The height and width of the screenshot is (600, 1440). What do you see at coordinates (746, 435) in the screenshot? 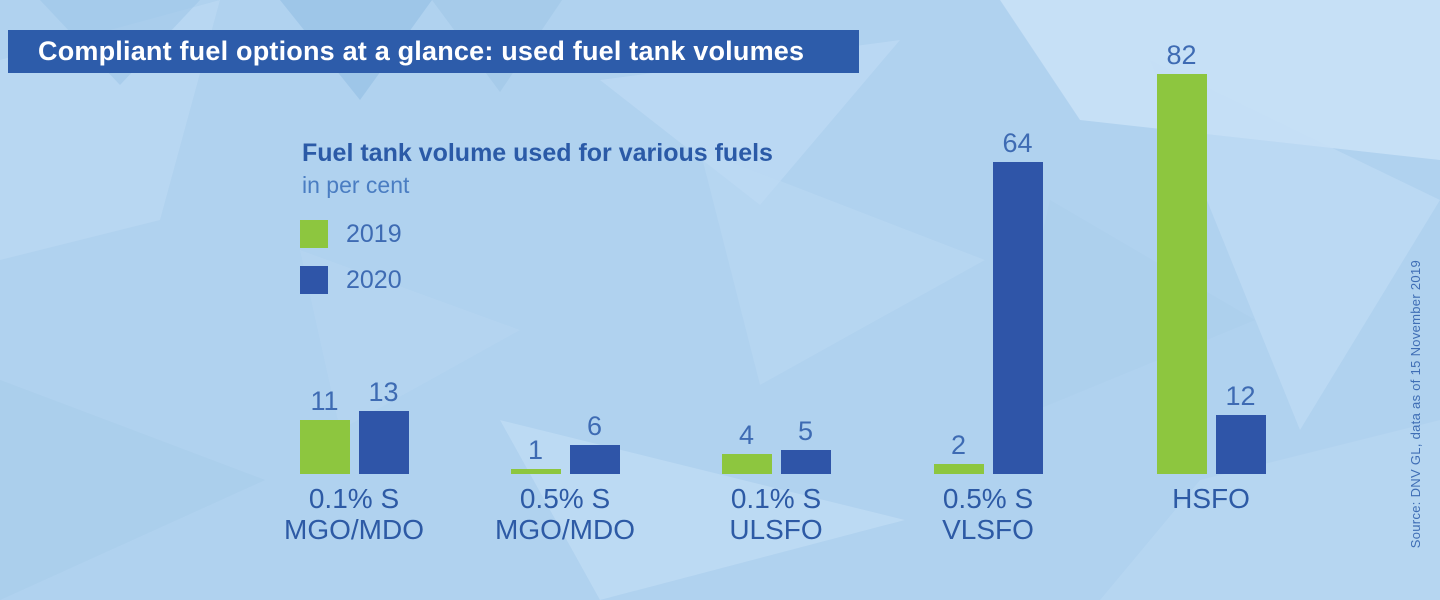
I see `bar-value-label: 4` at bounding box center [746, 435].